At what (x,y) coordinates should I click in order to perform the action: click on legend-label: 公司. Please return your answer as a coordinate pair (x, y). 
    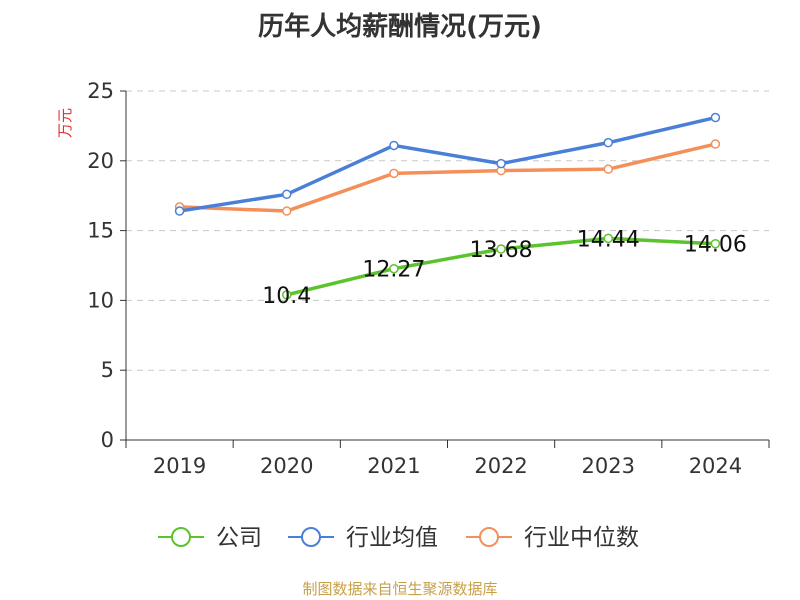
    Looking at the image, I should click on (239, 538).